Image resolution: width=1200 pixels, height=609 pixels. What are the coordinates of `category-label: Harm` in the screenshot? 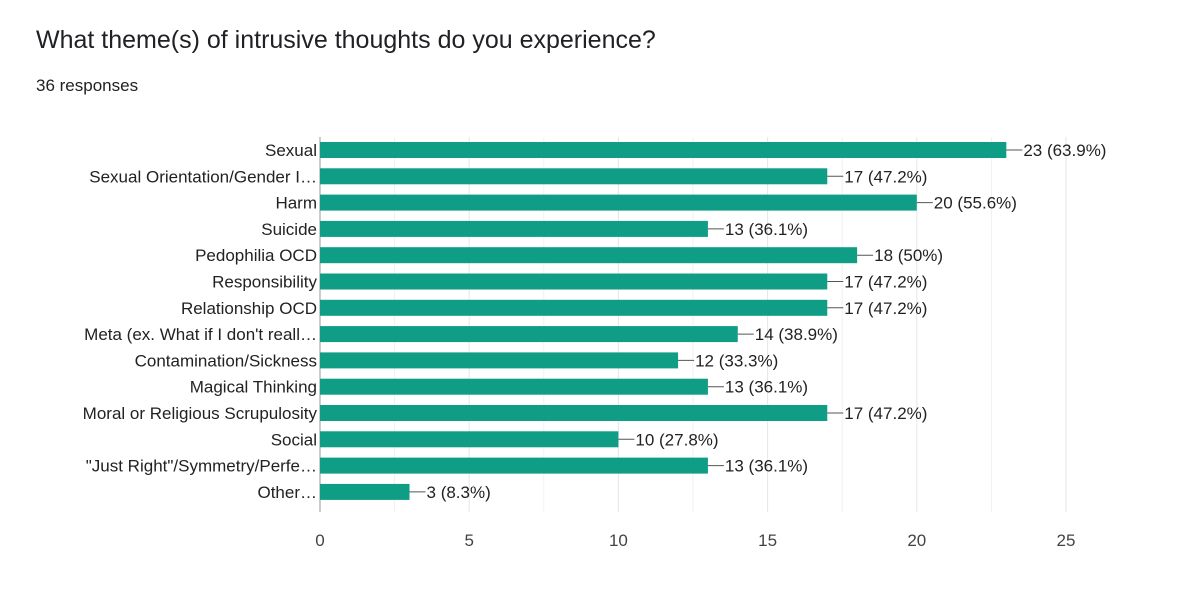 It's located at (296, 203).